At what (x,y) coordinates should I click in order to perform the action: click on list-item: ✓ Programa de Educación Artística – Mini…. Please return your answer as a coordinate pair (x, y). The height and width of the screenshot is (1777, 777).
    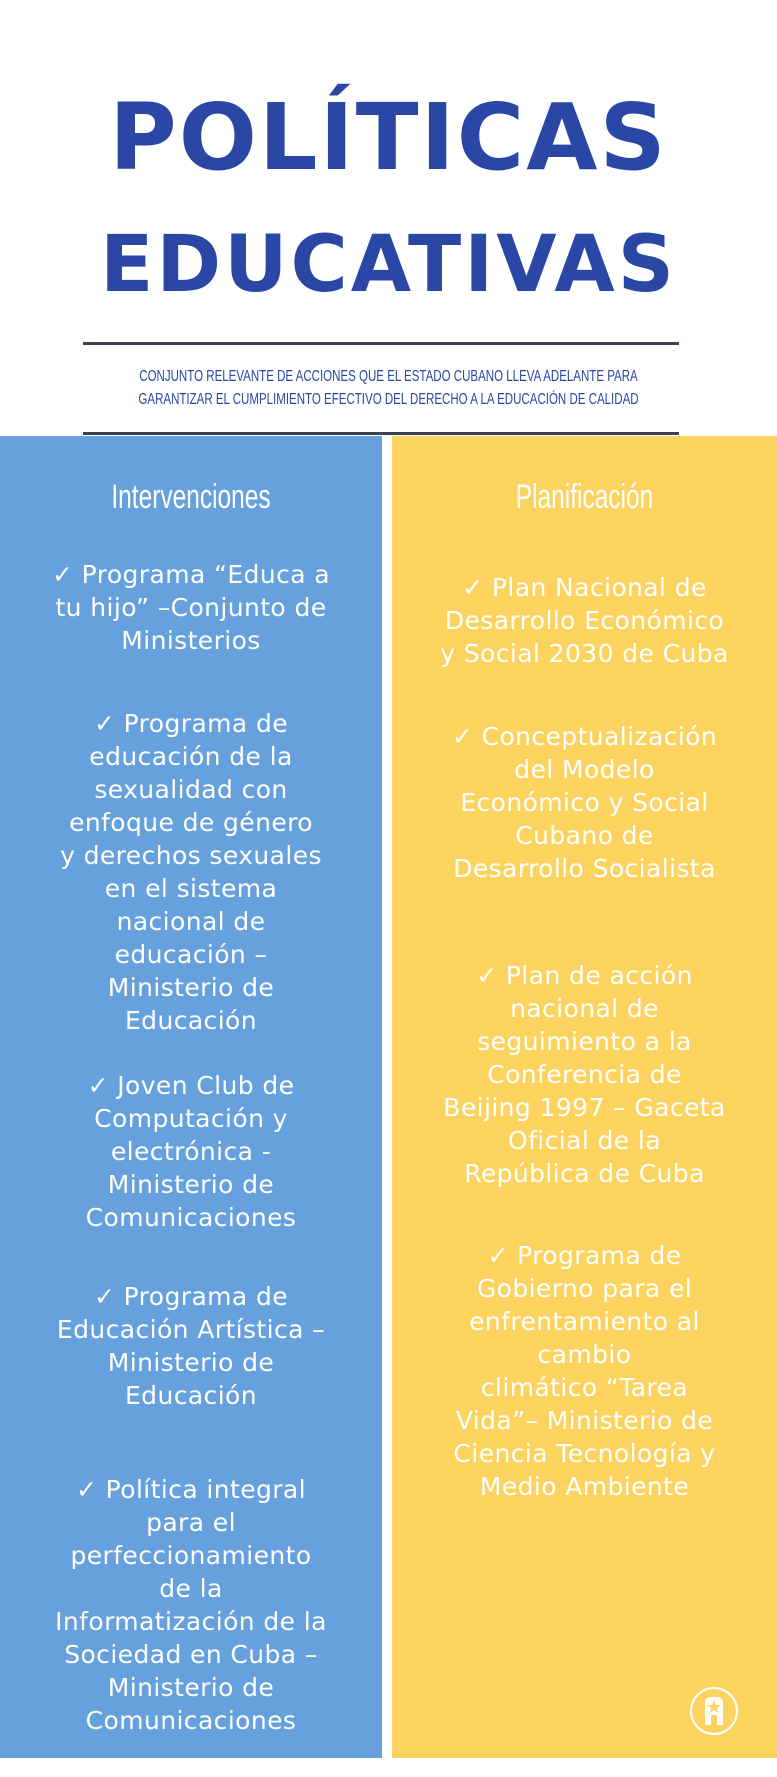
    Looking at the image, I should click on (191, 1346).